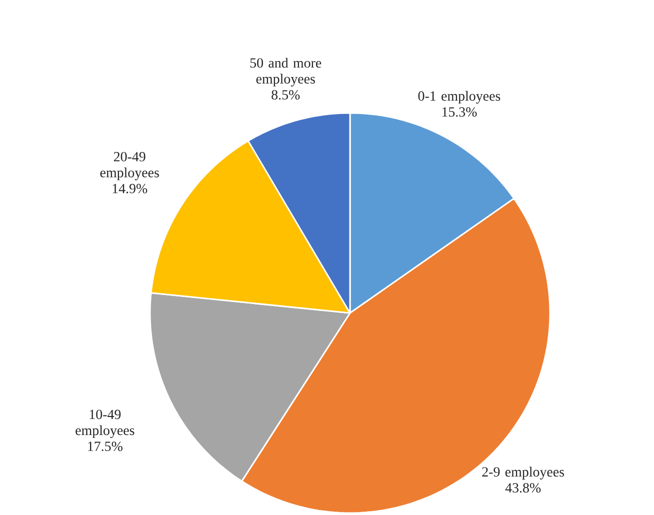 The height and width of the screenshot is (515, 654). Describe the element at coordinates (105, 424) in the screenshot. I see `slice-label: 10-49 employees` at that location.